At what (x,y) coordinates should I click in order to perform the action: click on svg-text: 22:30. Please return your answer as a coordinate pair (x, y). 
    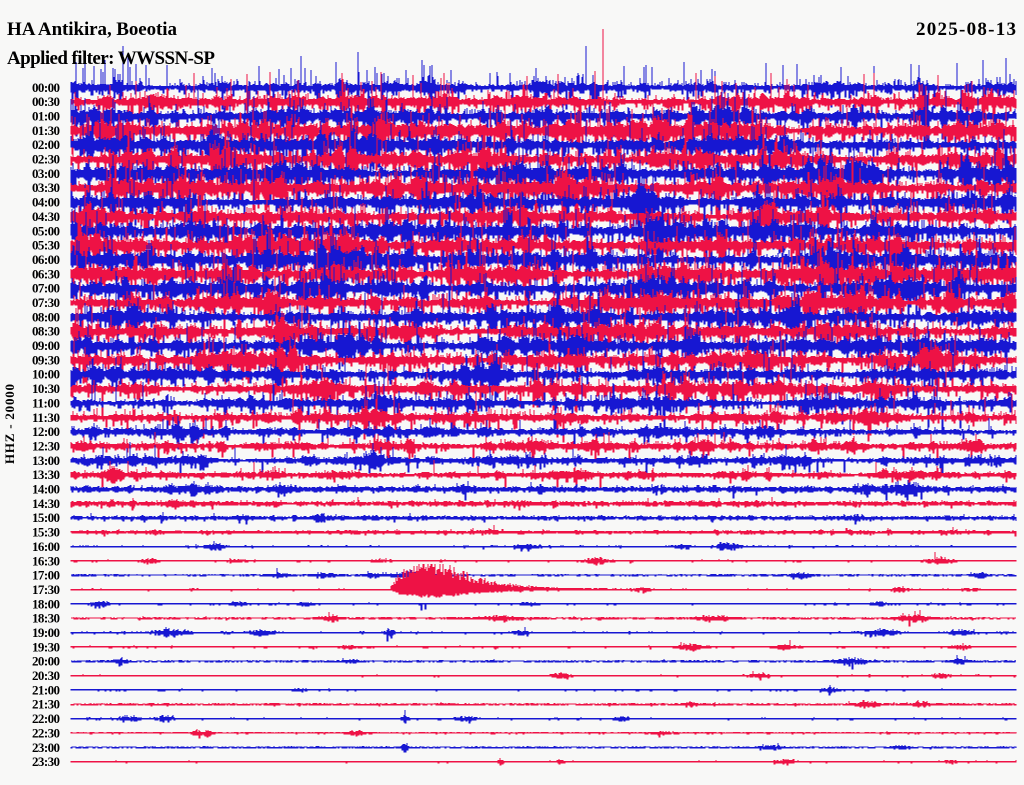
    Looking at the image, I should click on (46, 732).